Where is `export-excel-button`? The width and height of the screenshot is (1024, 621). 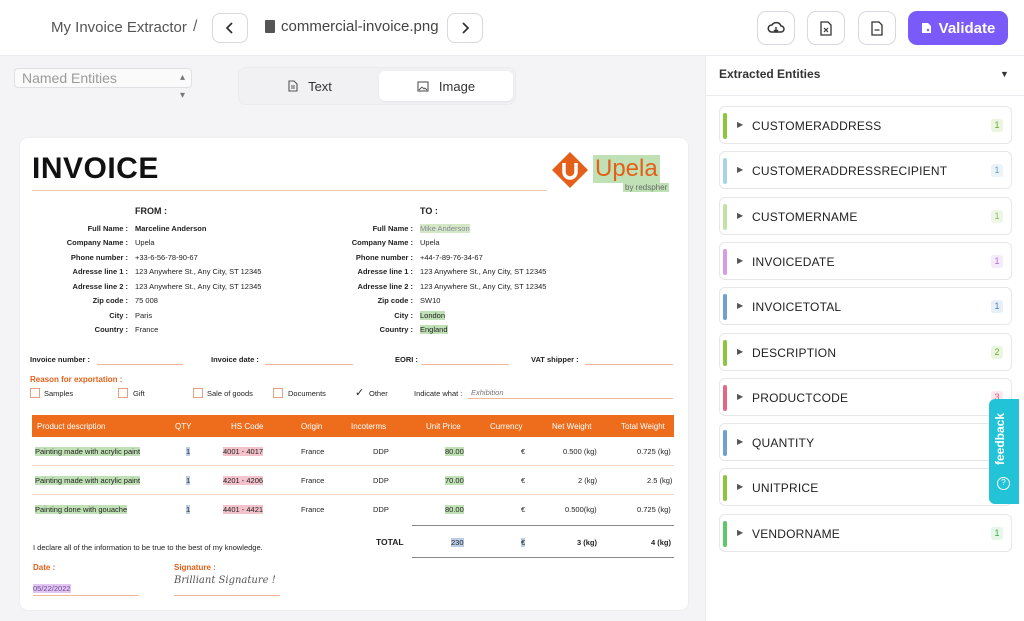 export-excel-button is located at coordinates (826, 28).